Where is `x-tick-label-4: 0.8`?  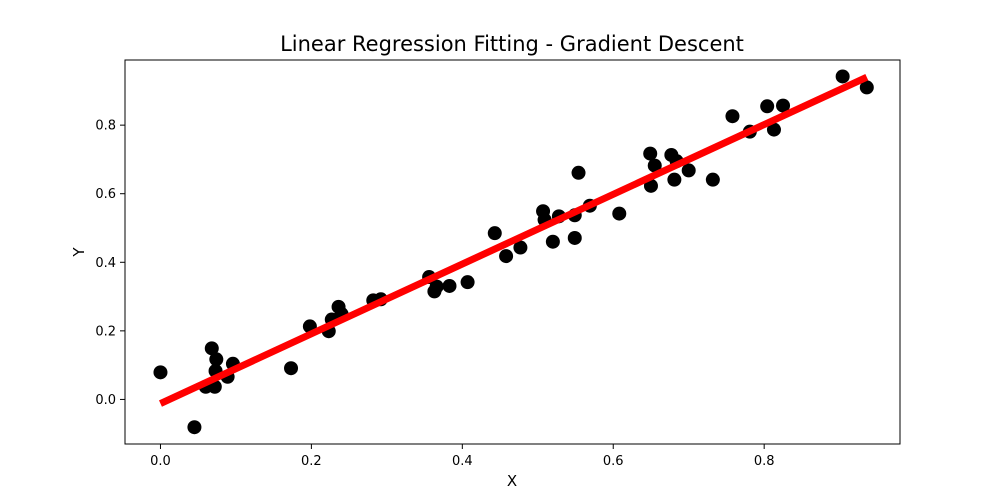
x-tick-label-4: 0.8 is located at coordinates (764, 461).